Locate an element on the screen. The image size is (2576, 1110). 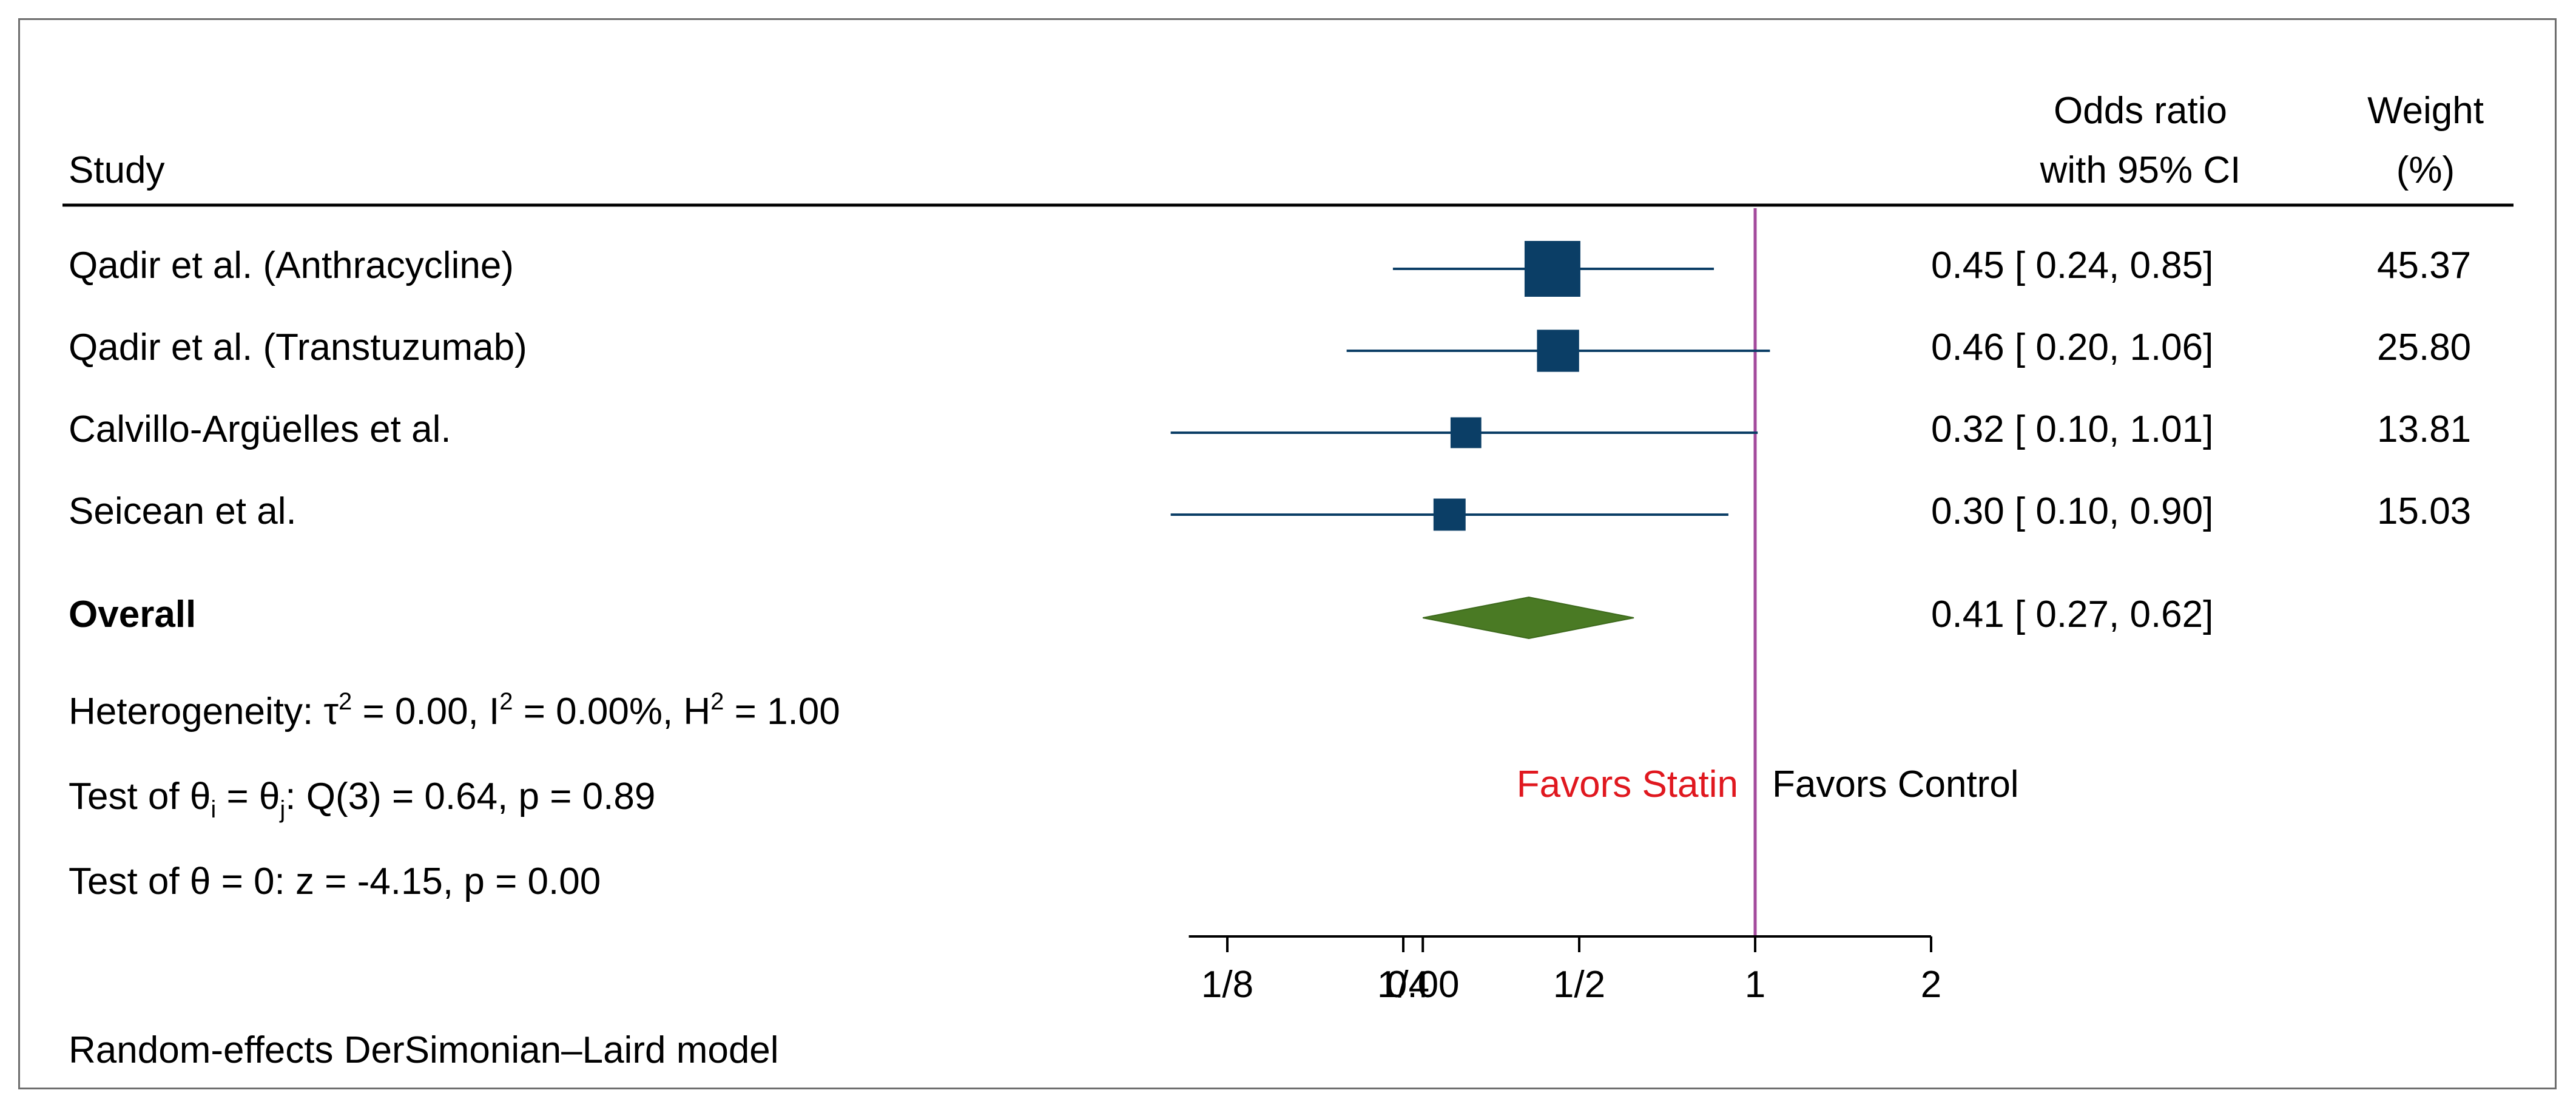
study-label: Qadir et al. (Anthracycline) is located at coordinates (291, 265).